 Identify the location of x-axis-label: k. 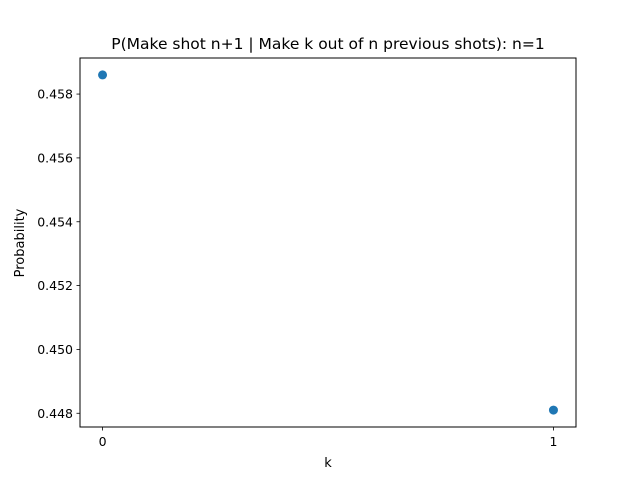
(328, 463).